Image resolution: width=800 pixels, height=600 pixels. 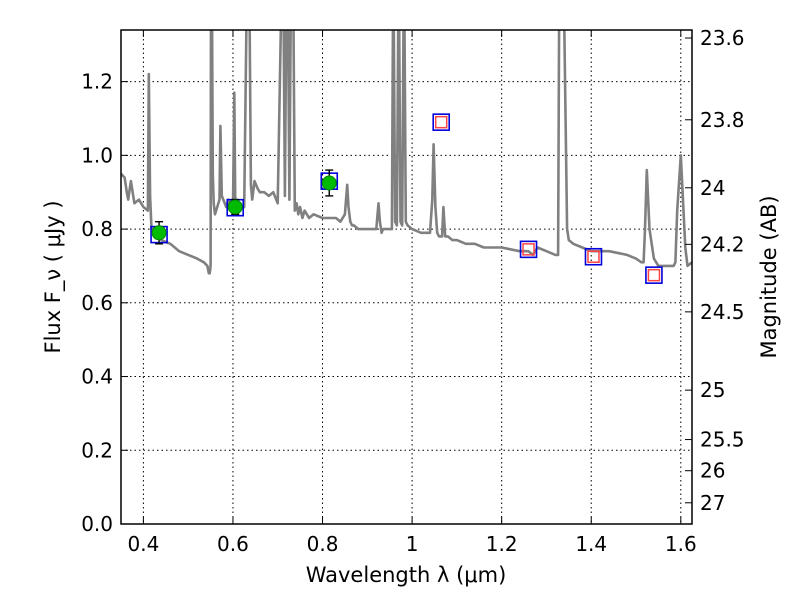 I want to click on x-tick-labels: 0.4 0.6 0.8 1 1.2 1.4 1.6, so click(x=411, y=544).